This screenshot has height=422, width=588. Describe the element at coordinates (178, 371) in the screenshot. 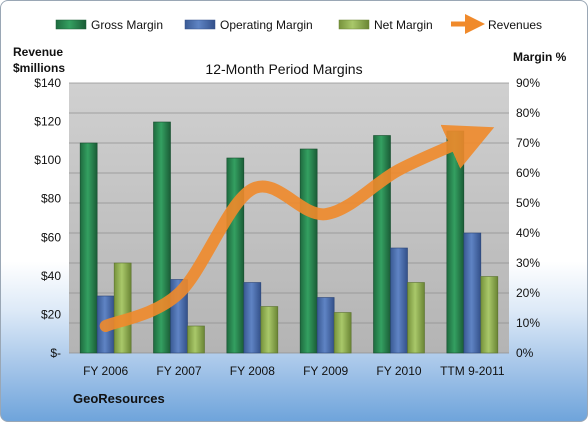

I see `category-label: FY 2007` at that location.